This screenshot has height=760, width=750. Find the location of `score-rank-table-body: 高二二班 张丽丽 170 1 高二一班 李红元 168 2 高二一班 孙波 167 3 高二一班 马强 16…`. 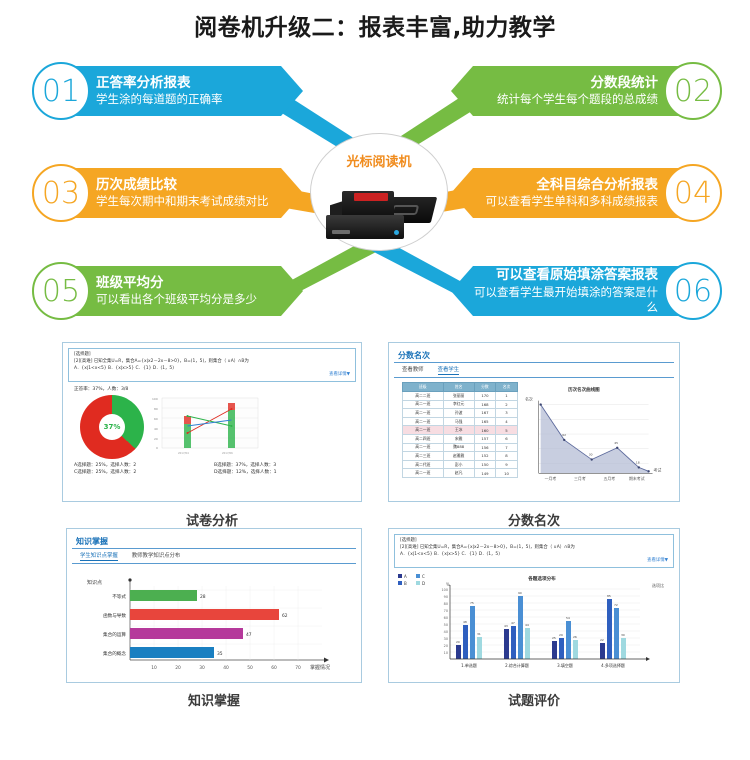

score-rank-table-body: 高二二班 张丽丽 170 1 高二一班 李红元 168 2 高二一班 孙波 167 3 高二一班 马强 16… is located at coordinates (460, 434).